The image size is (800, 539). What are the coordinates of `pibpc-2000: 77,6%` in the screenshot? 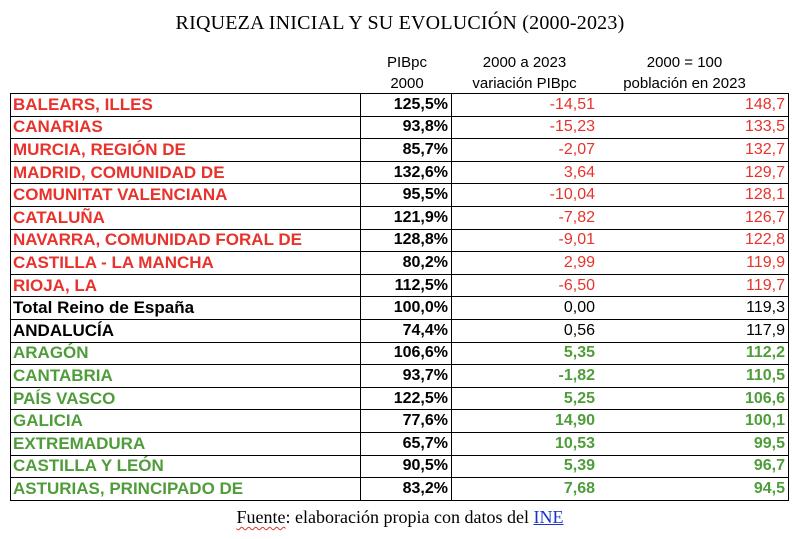 It's located at (406, 421).